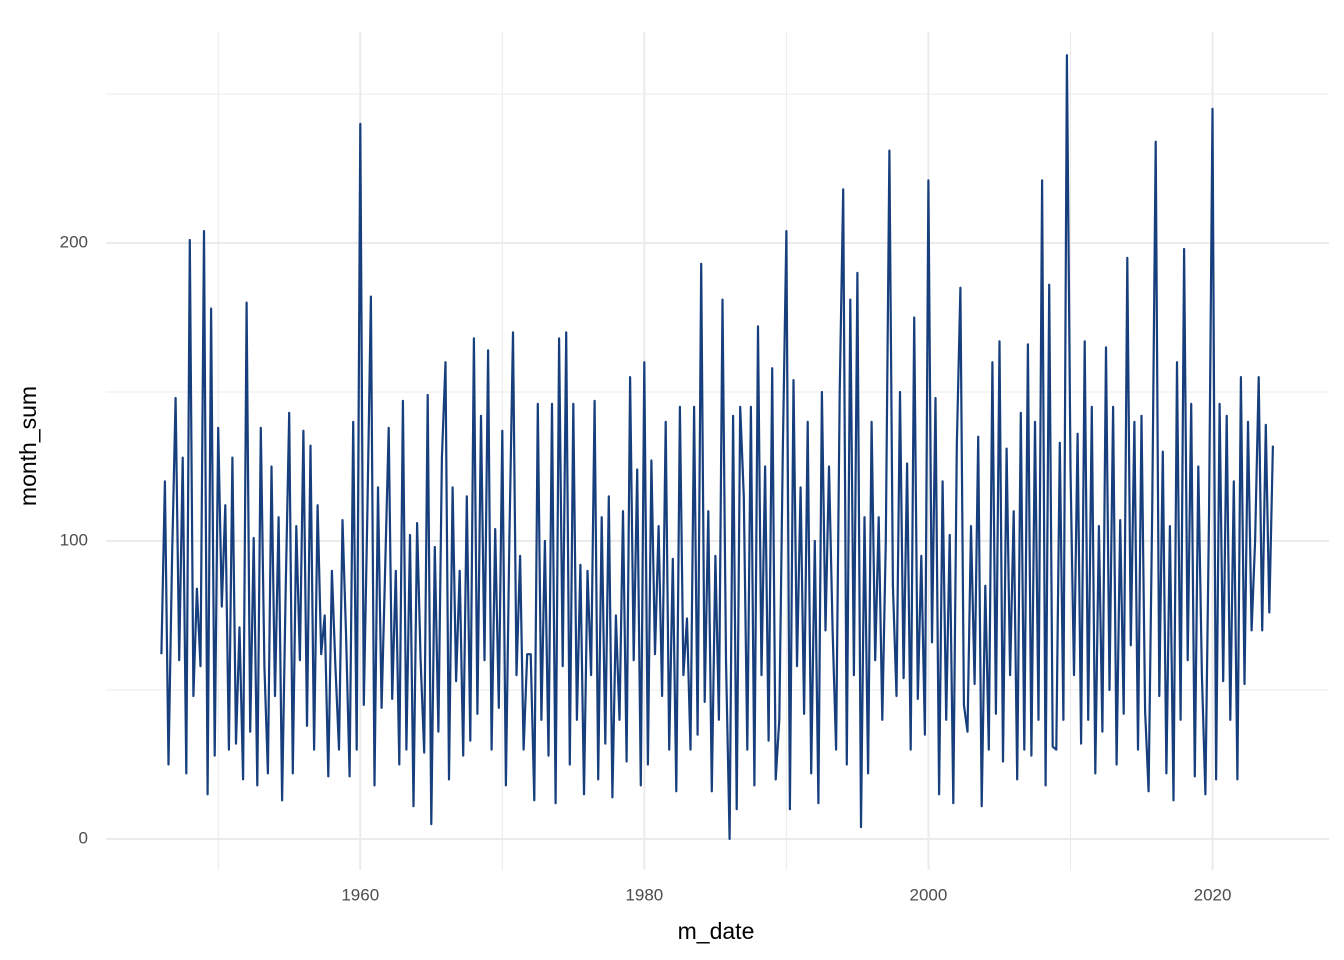 The image size is (1344, 960). I want to click on y-tick-label: 100, so click(74, 539).